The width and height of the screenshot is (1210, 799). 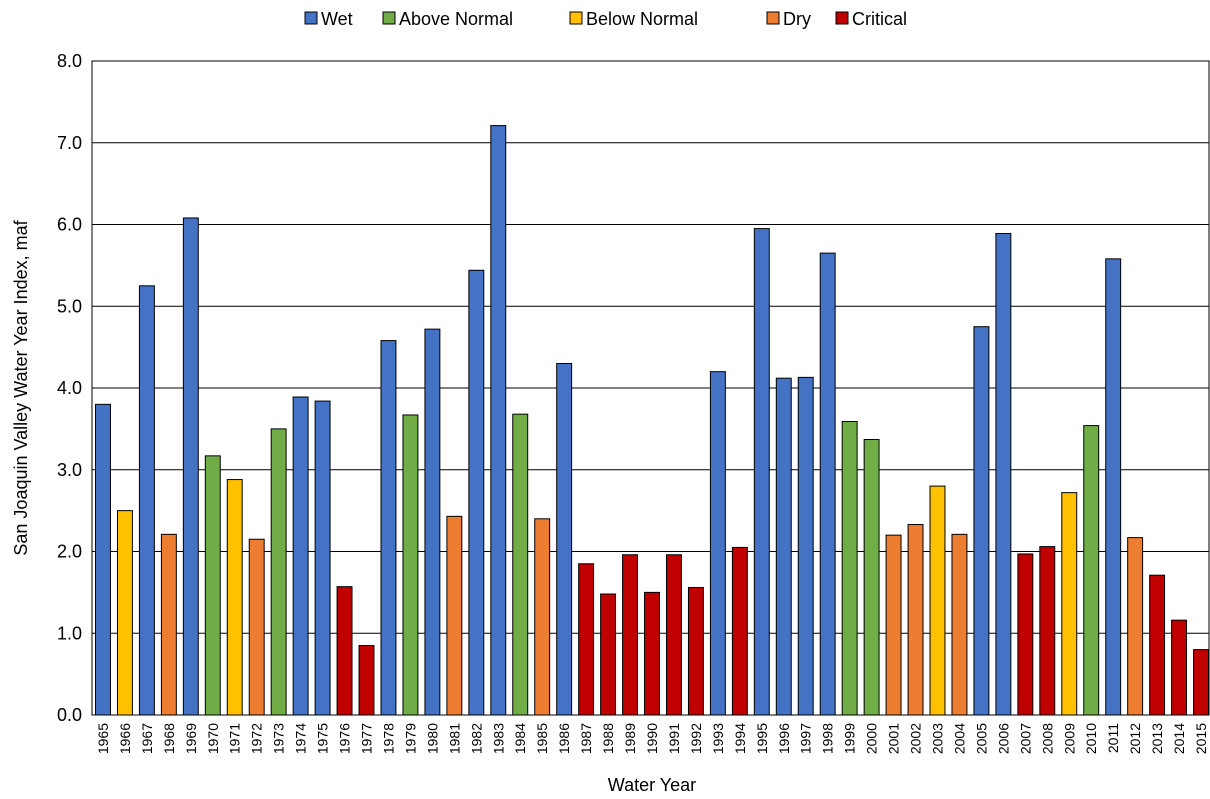 What do you see at coordinates (608, 654) in the screenshot?
I see `bar-1988` at bounding box center [608, 654].